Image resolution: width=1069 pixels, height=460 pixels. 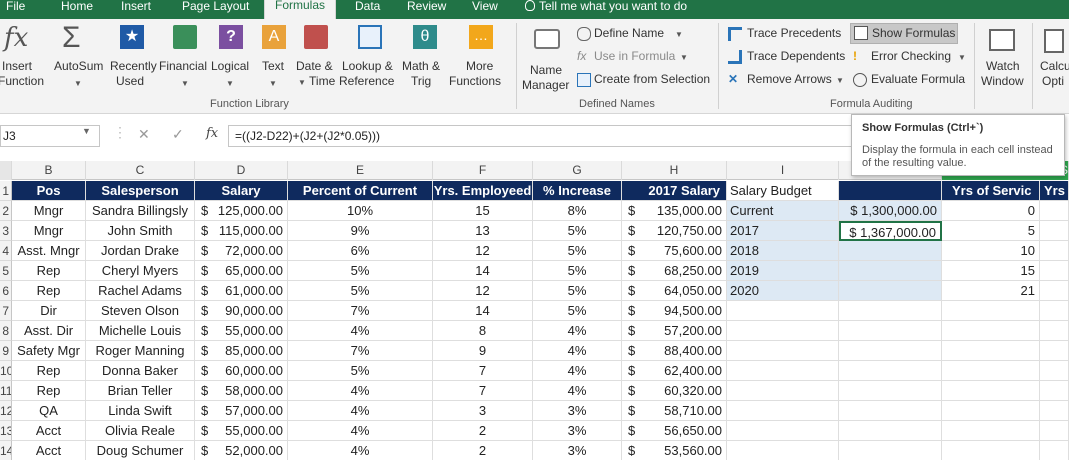 I want to click on header-salesperson: Salesperson, so click(x=140, y=191).